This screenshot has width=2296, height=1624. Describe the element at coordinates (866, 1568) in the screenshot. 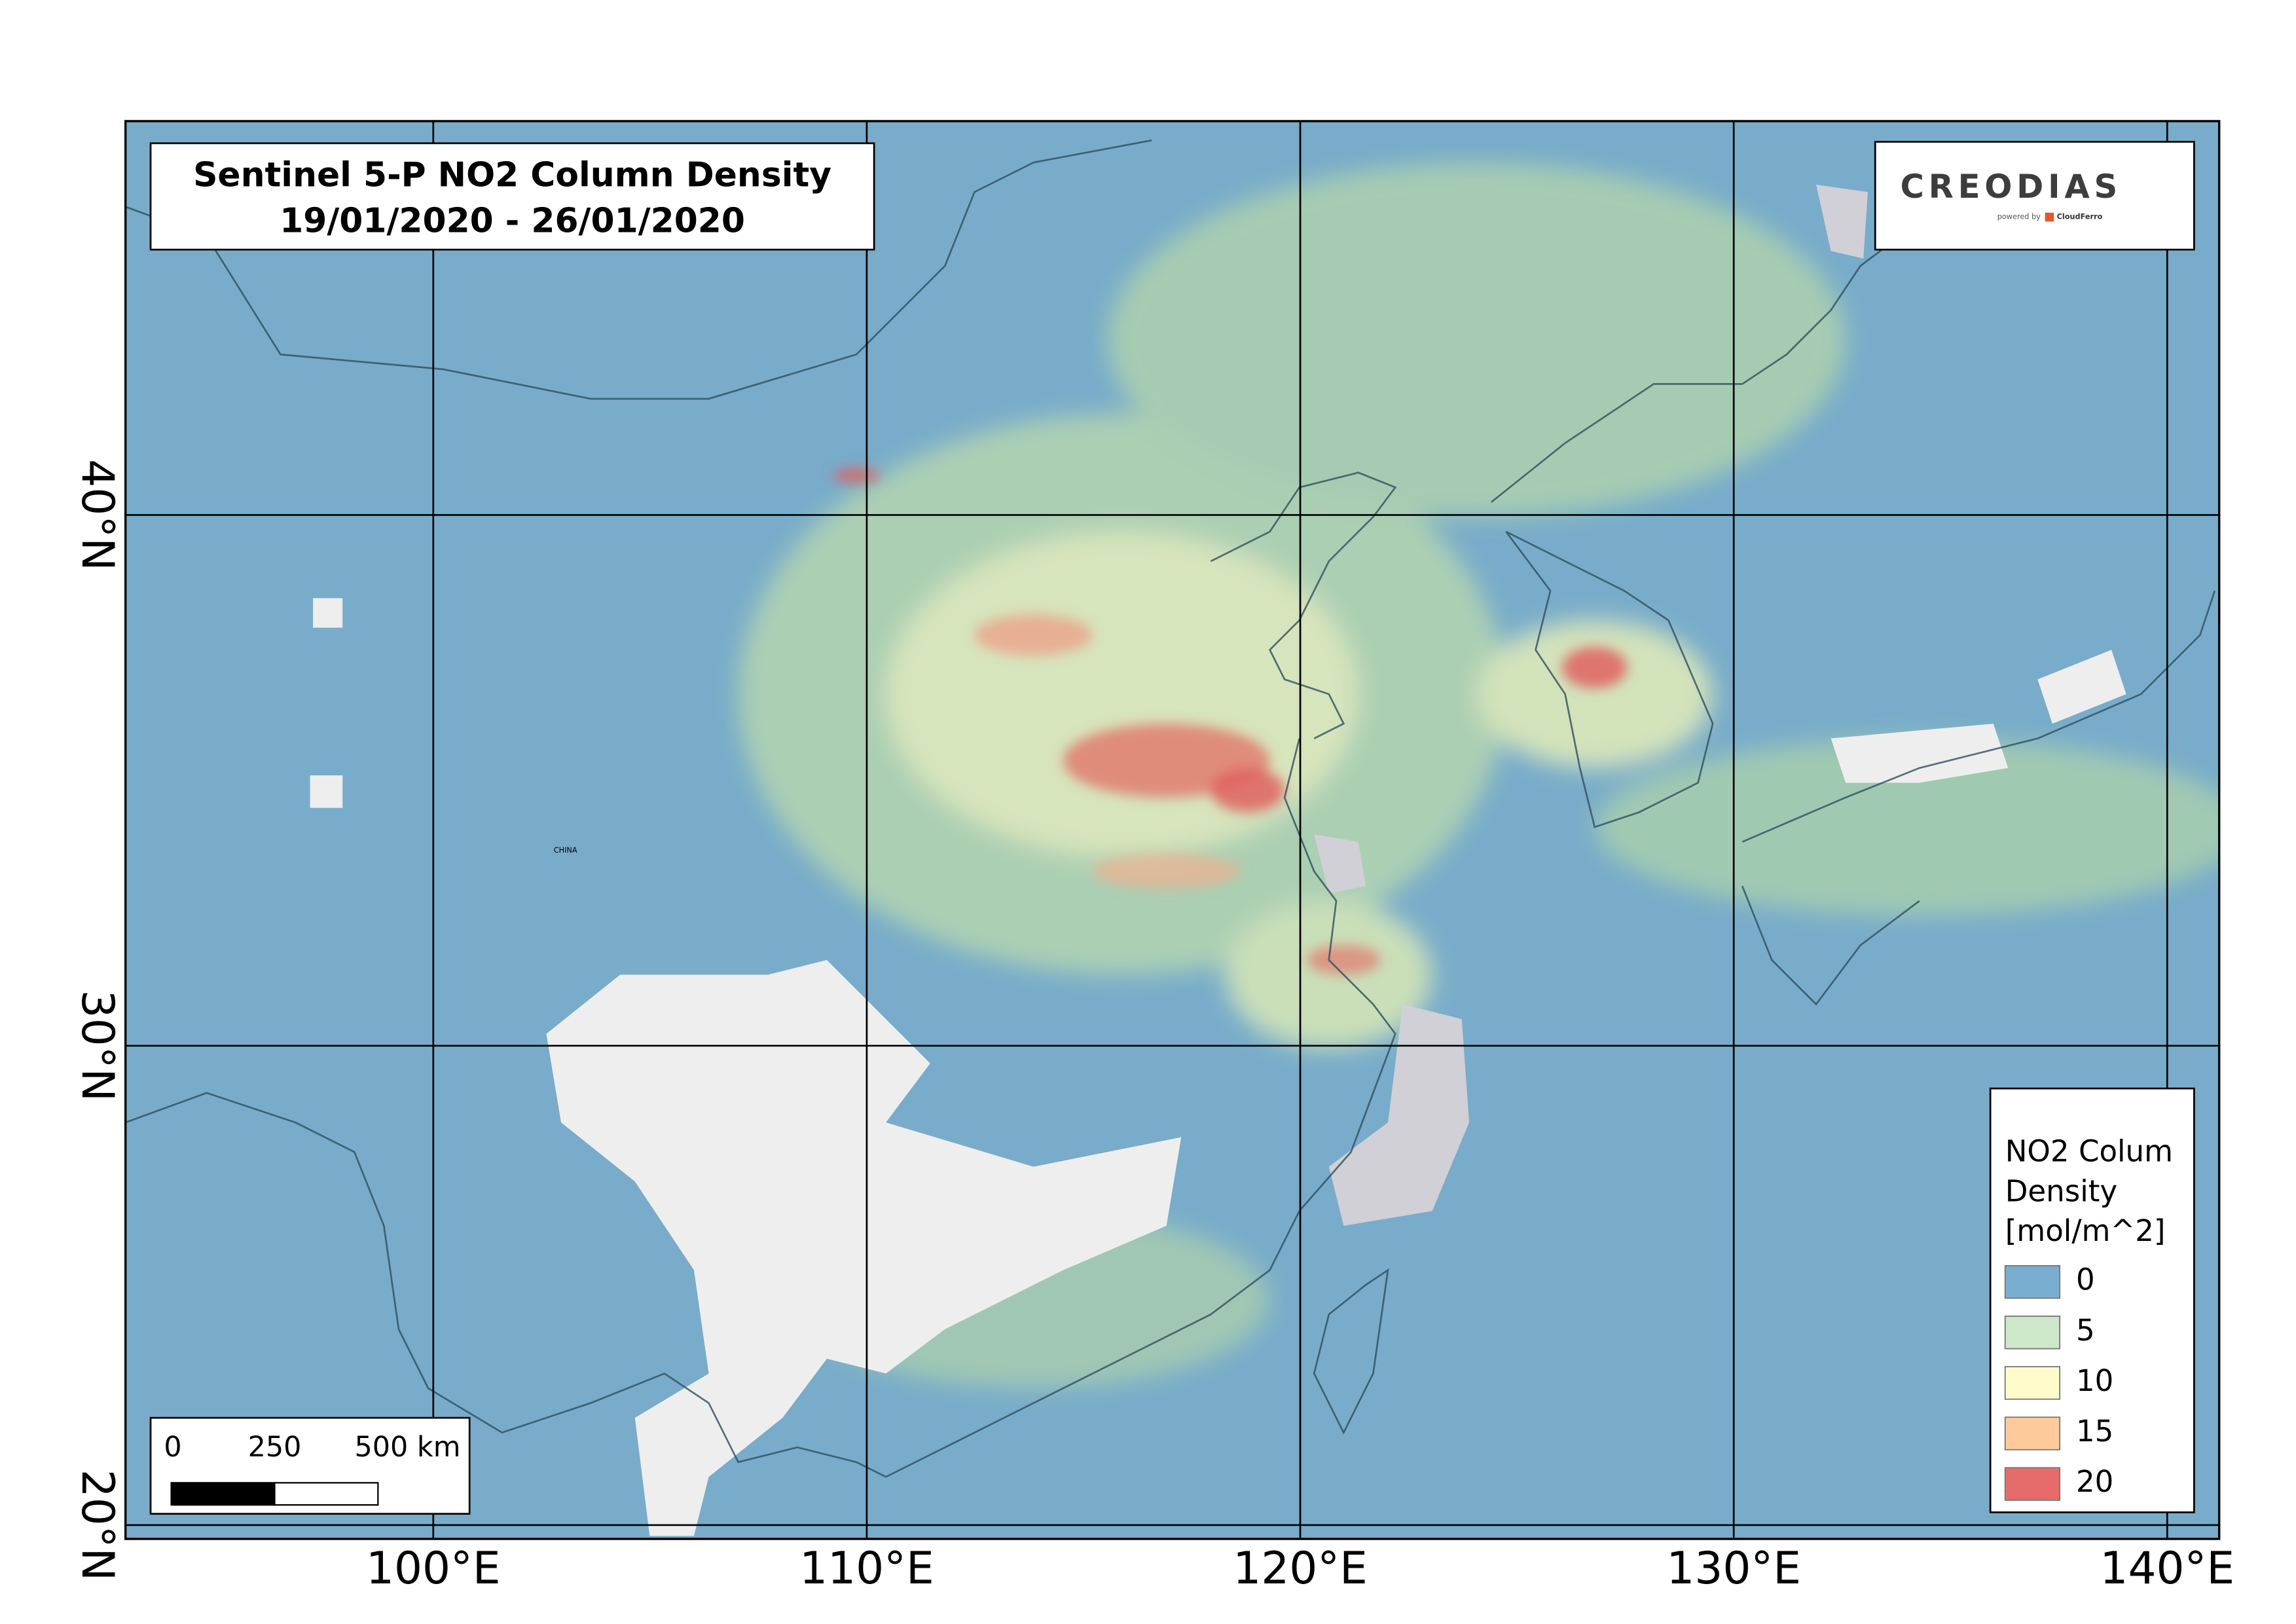

I see `x-tick-label: 110°E` at that location.